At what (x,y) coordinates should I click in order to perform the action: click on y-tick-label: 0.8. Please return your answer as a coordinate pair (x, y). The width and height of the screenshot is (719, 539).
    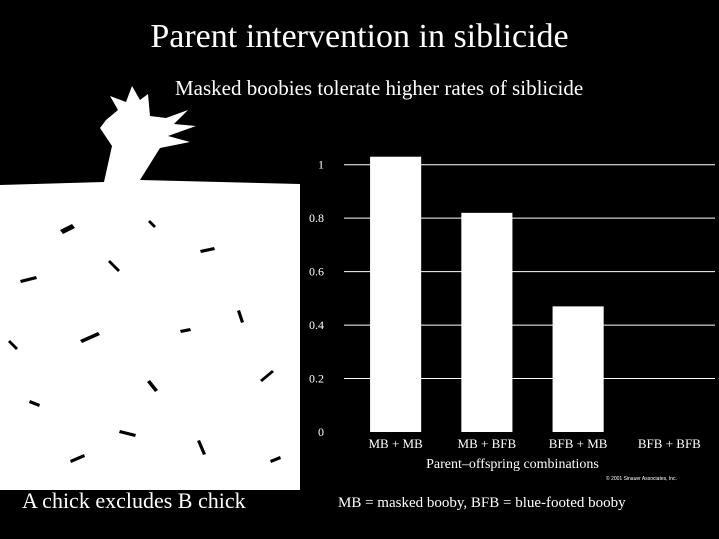
    Looking at the image, I should click on (316, 218).